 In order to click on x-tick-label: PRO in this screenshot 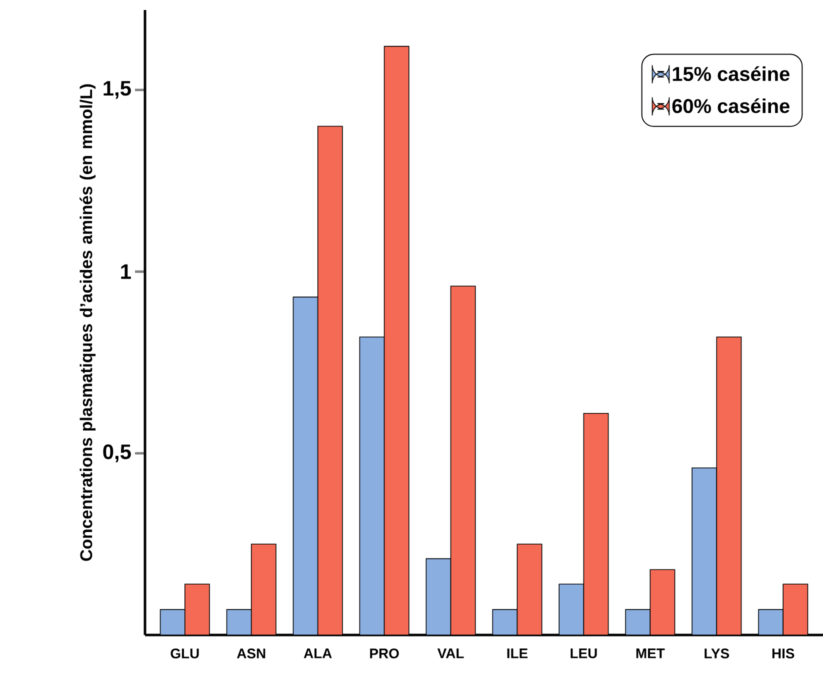, I will do `click(384, 653)`.